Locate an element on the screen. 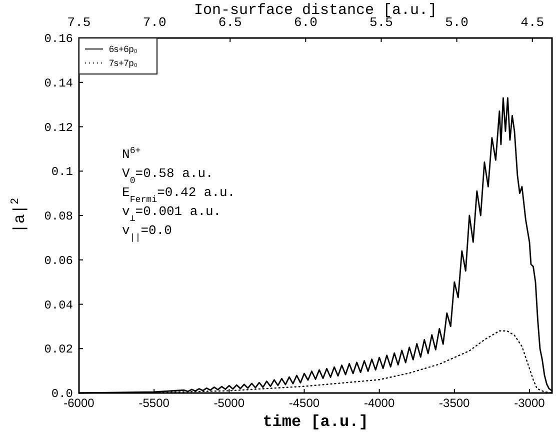  y-tick-label: 0.16 is located at coordinates (58, 39).